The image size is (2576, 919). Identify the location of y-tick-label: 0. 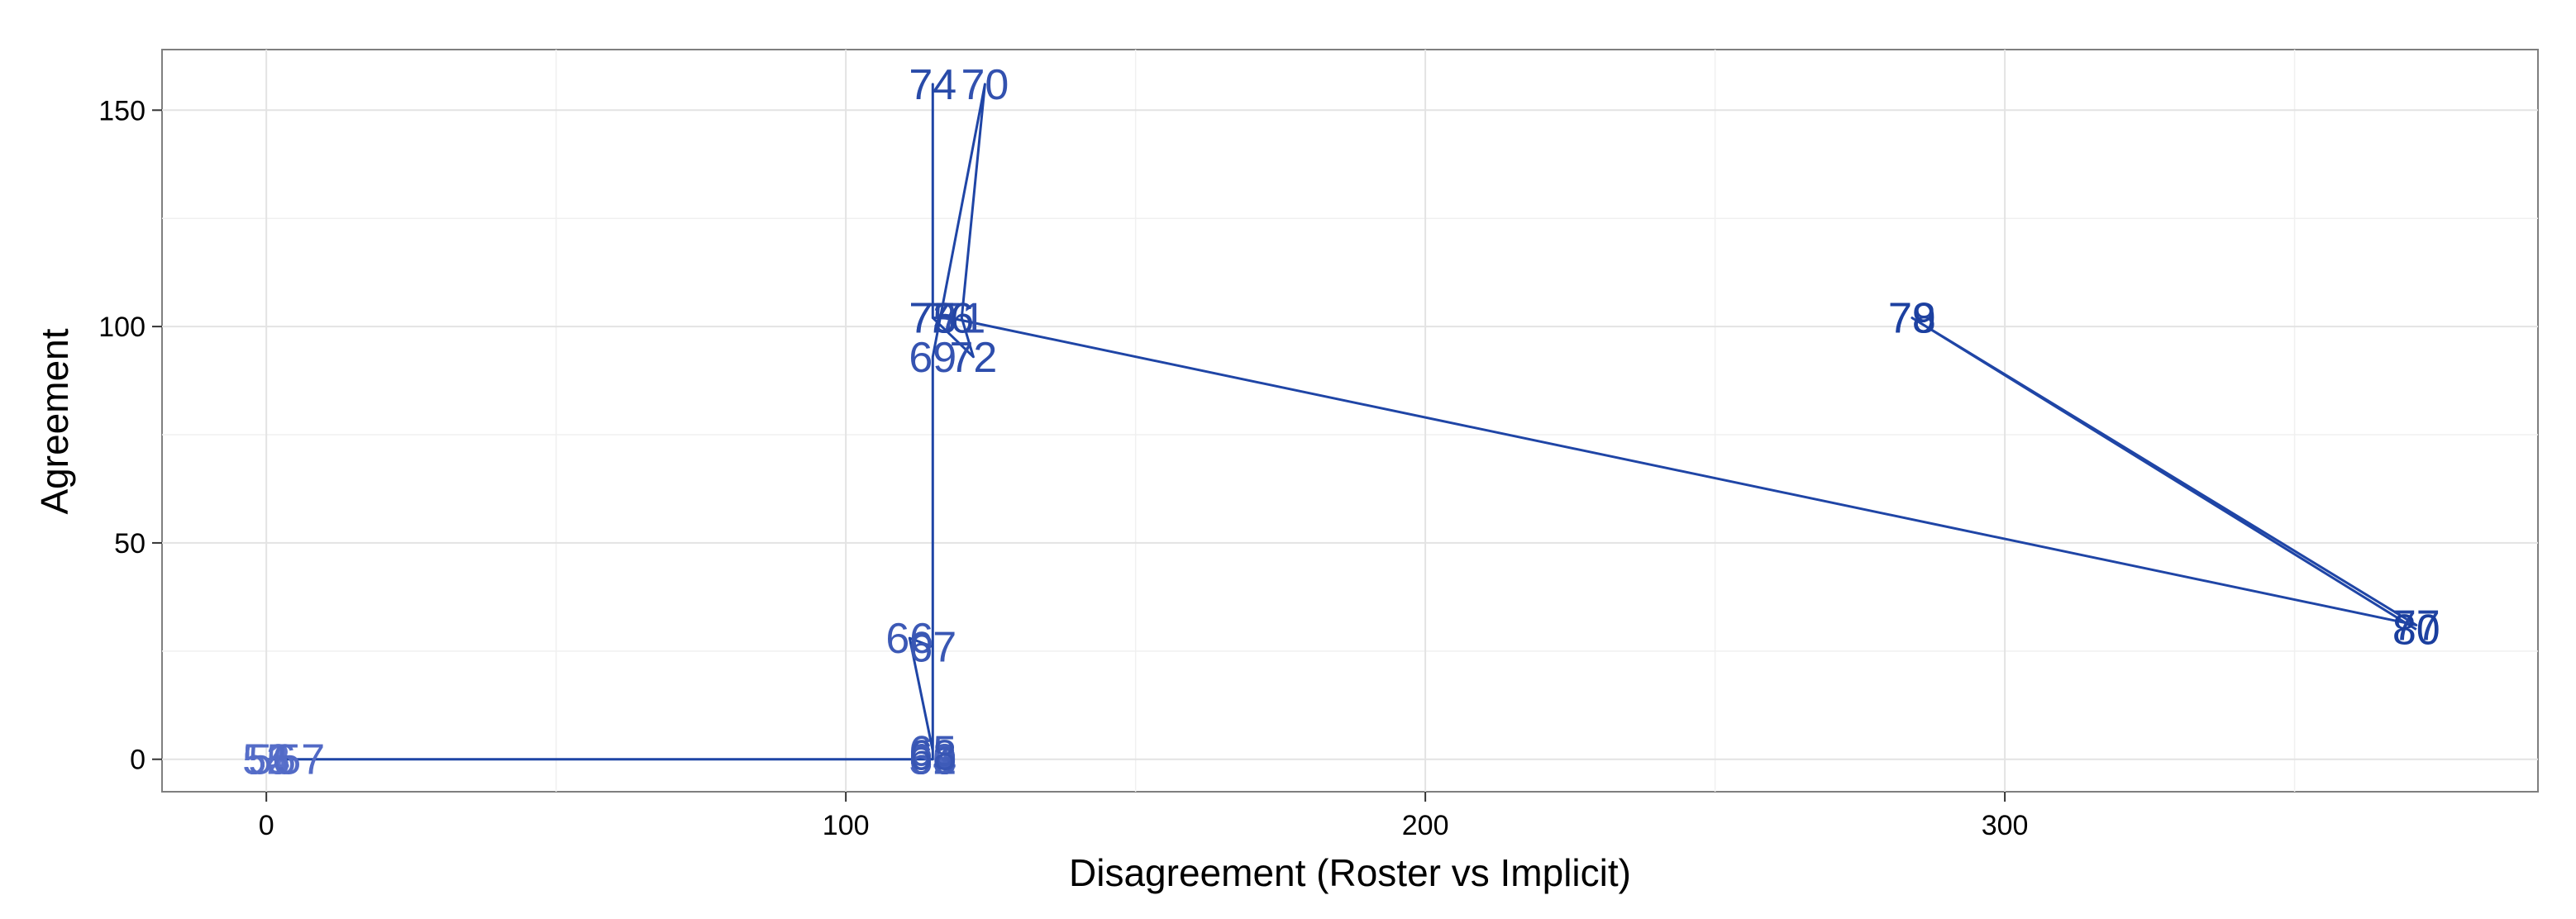
(137, 760).